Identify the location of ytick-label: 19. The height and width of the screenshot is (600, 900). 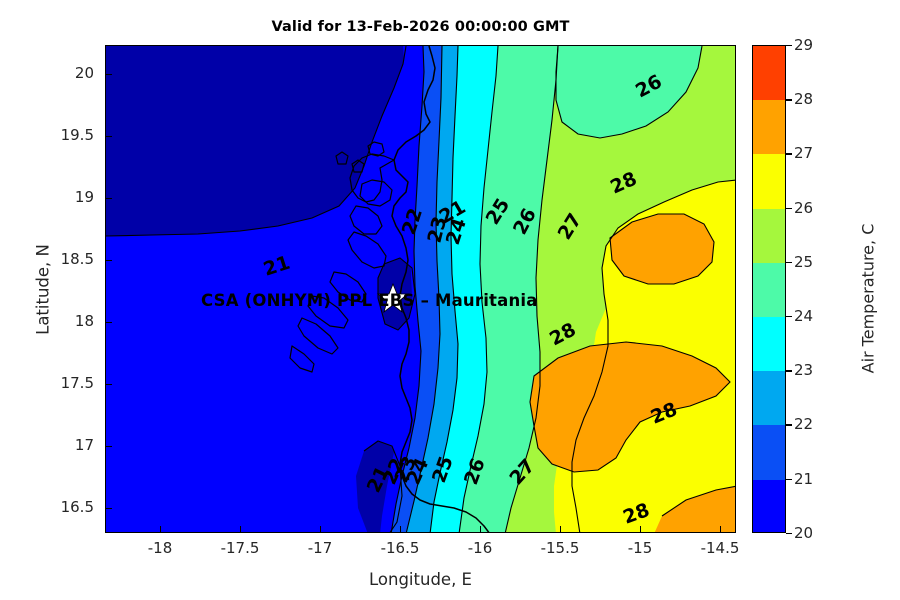
(84, 197).